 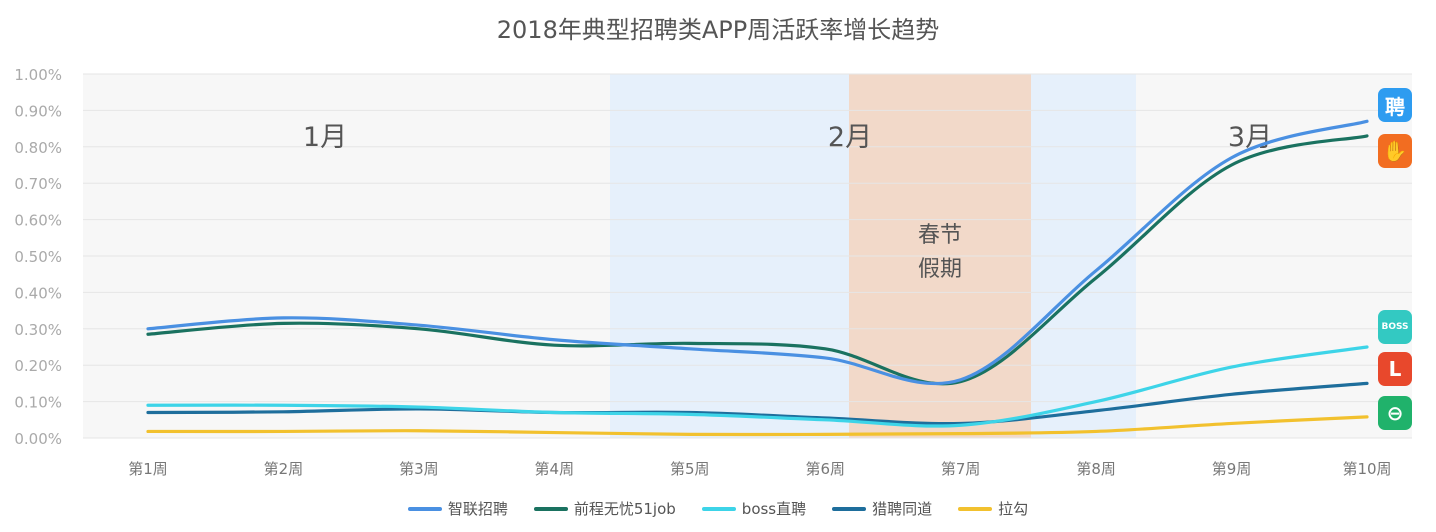 I want to click on holiday-label-line2: 假期, so click(x=940, y=269).